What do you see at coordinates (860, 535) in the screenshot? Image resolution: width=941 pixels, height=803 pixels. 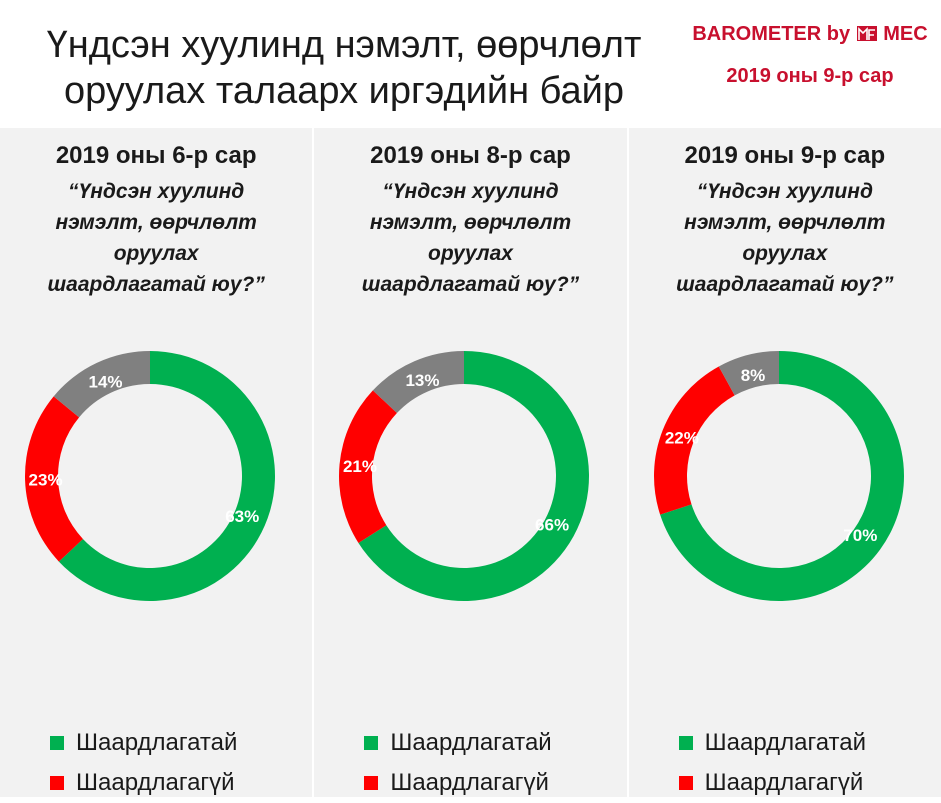 I see `data-label-required: 70%` at bounding box center [860, 535].